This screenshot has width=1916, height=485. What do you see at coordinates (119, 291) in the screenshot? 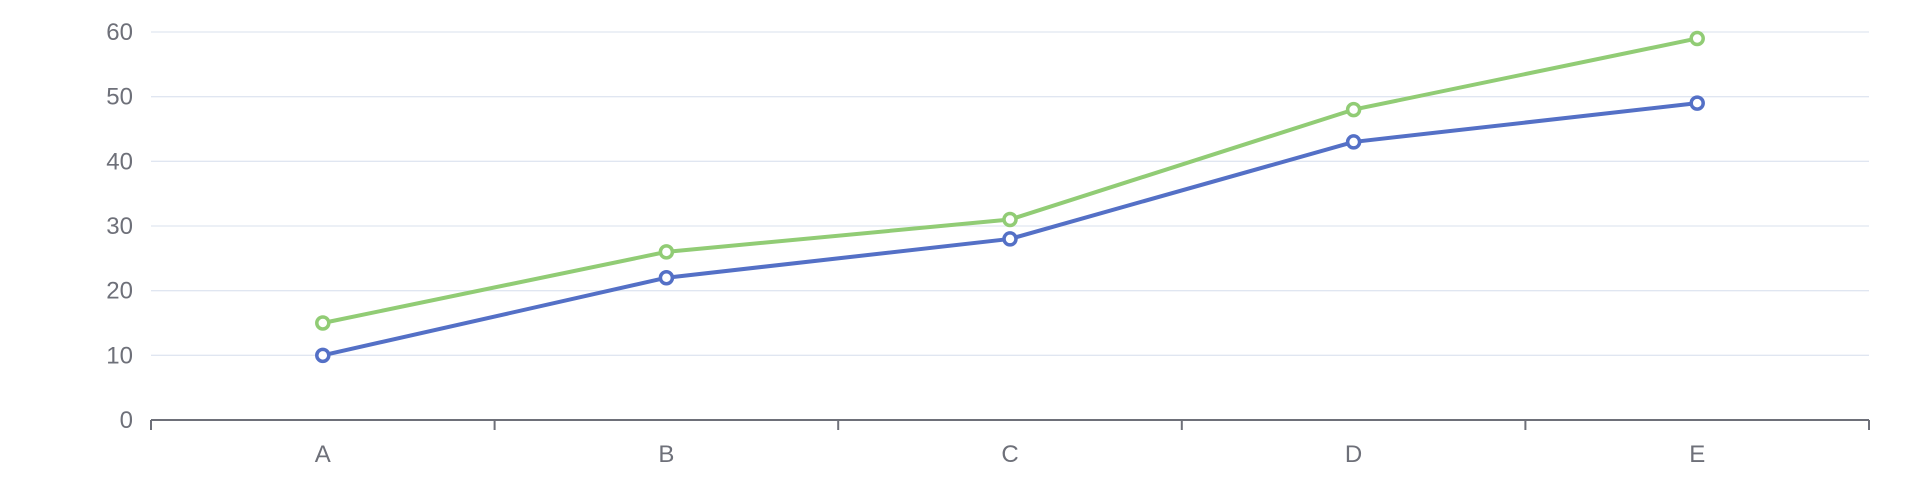
I see `y-tick-label: 20` at bounding box center [119, 291].